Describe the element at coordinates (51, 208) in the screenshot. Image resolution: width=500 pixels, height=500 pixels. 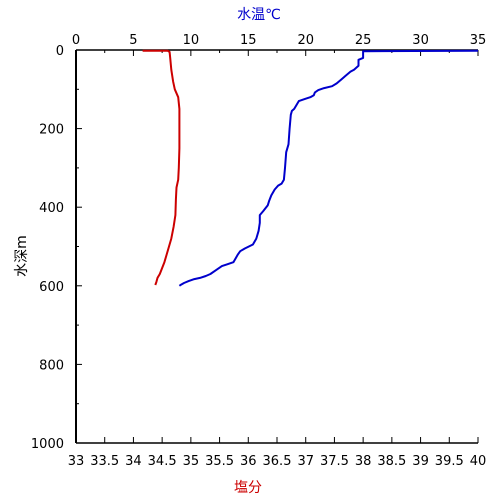
I see `left-tick-label: 400` at that location.